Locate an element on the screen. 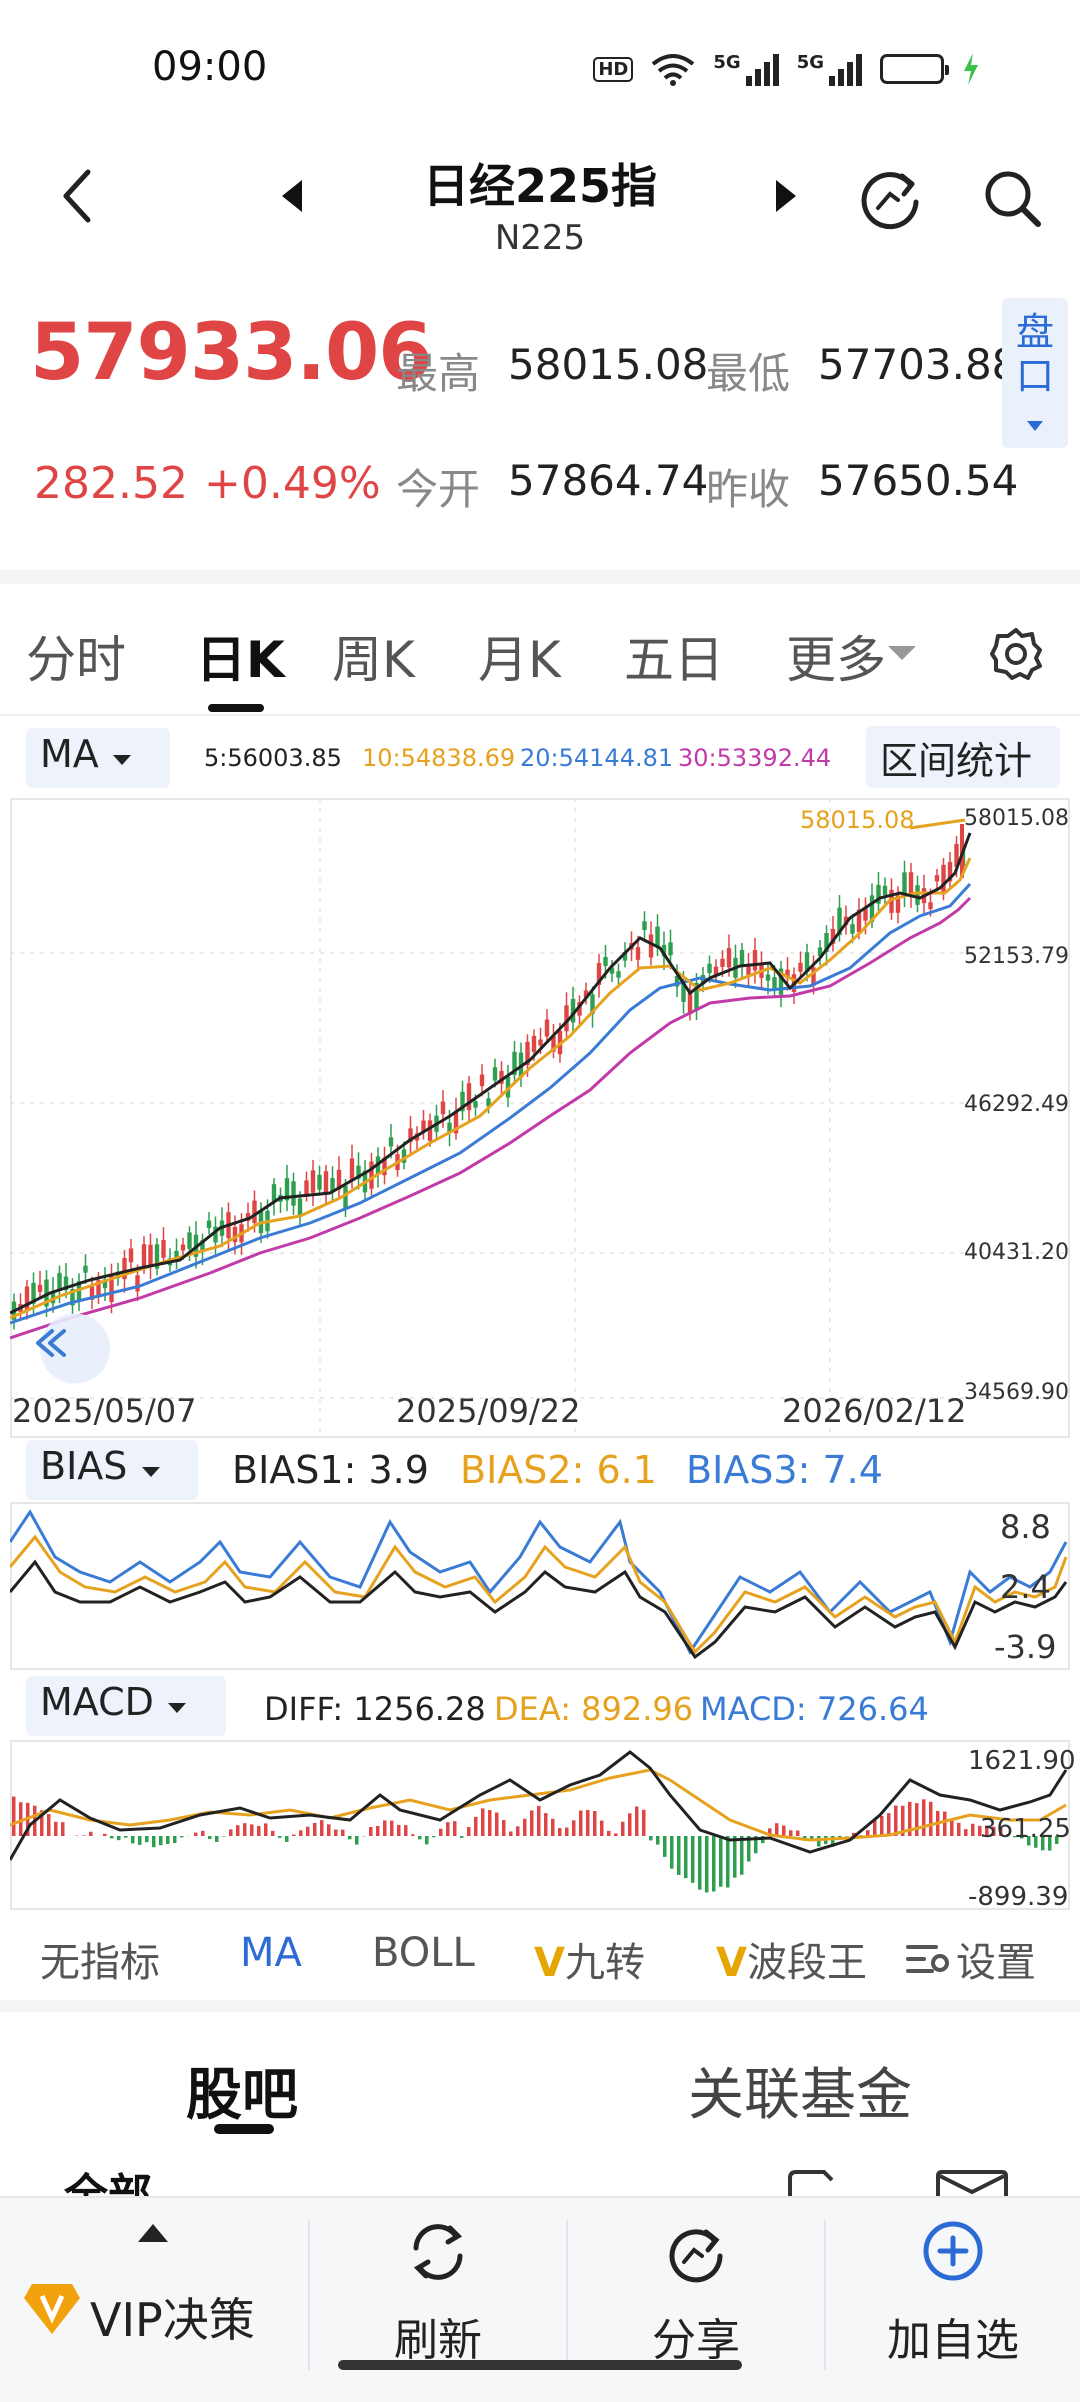 The image size is (1080, 2402). tab-intraday: 分时 is located at coordinates (76, 656).